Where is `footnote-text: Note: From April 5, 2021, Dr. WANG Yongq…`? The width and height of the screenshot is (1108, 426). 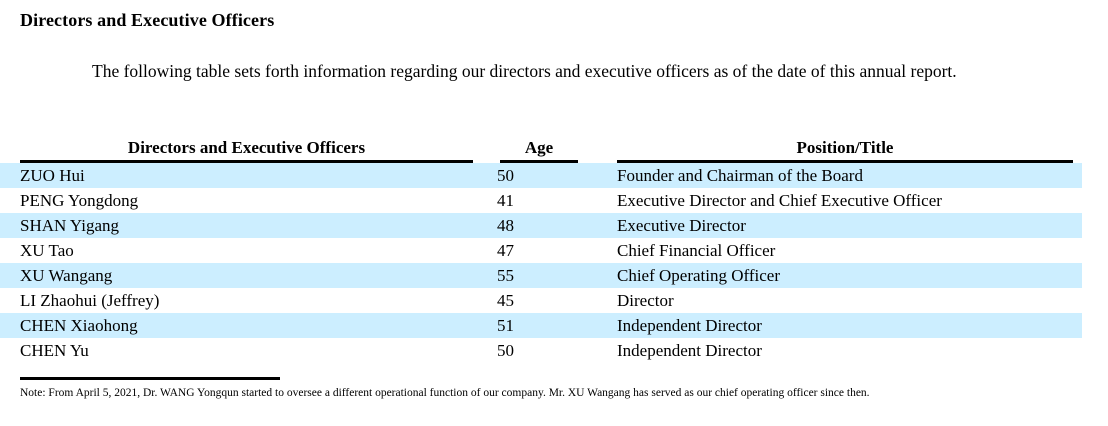 footnote-text: Note: From April 5, 2021, Dr. WANG Yongq… is located at coordinates (445, 393).